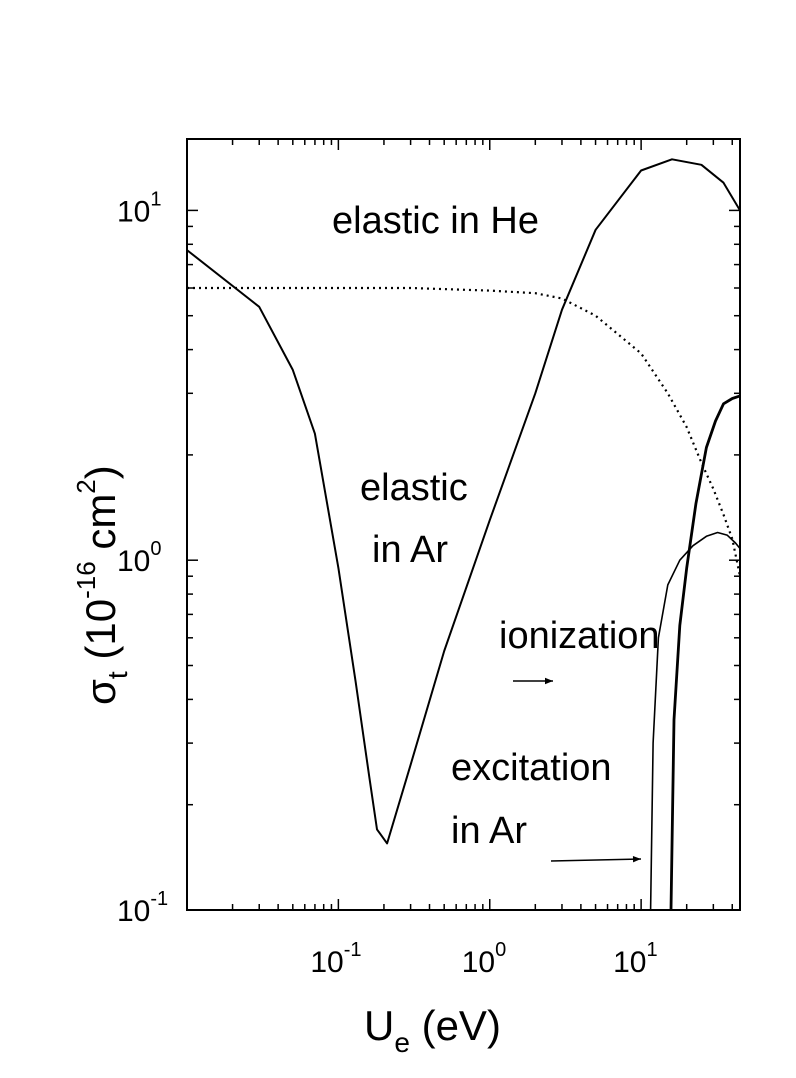  Describe the element at coordinates (142, 908) in the screenshot. I see `y-tick-label: 10⁻¹` at that location.